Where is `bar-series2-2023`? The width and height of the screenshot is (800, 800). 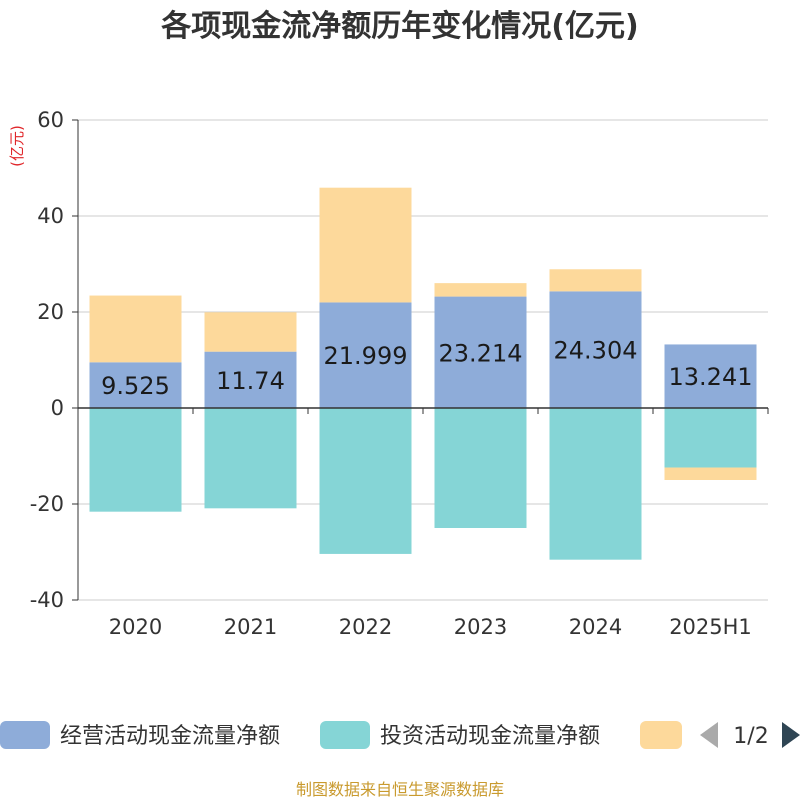 bar-series2-2023 is located at coordinates (480, 468).